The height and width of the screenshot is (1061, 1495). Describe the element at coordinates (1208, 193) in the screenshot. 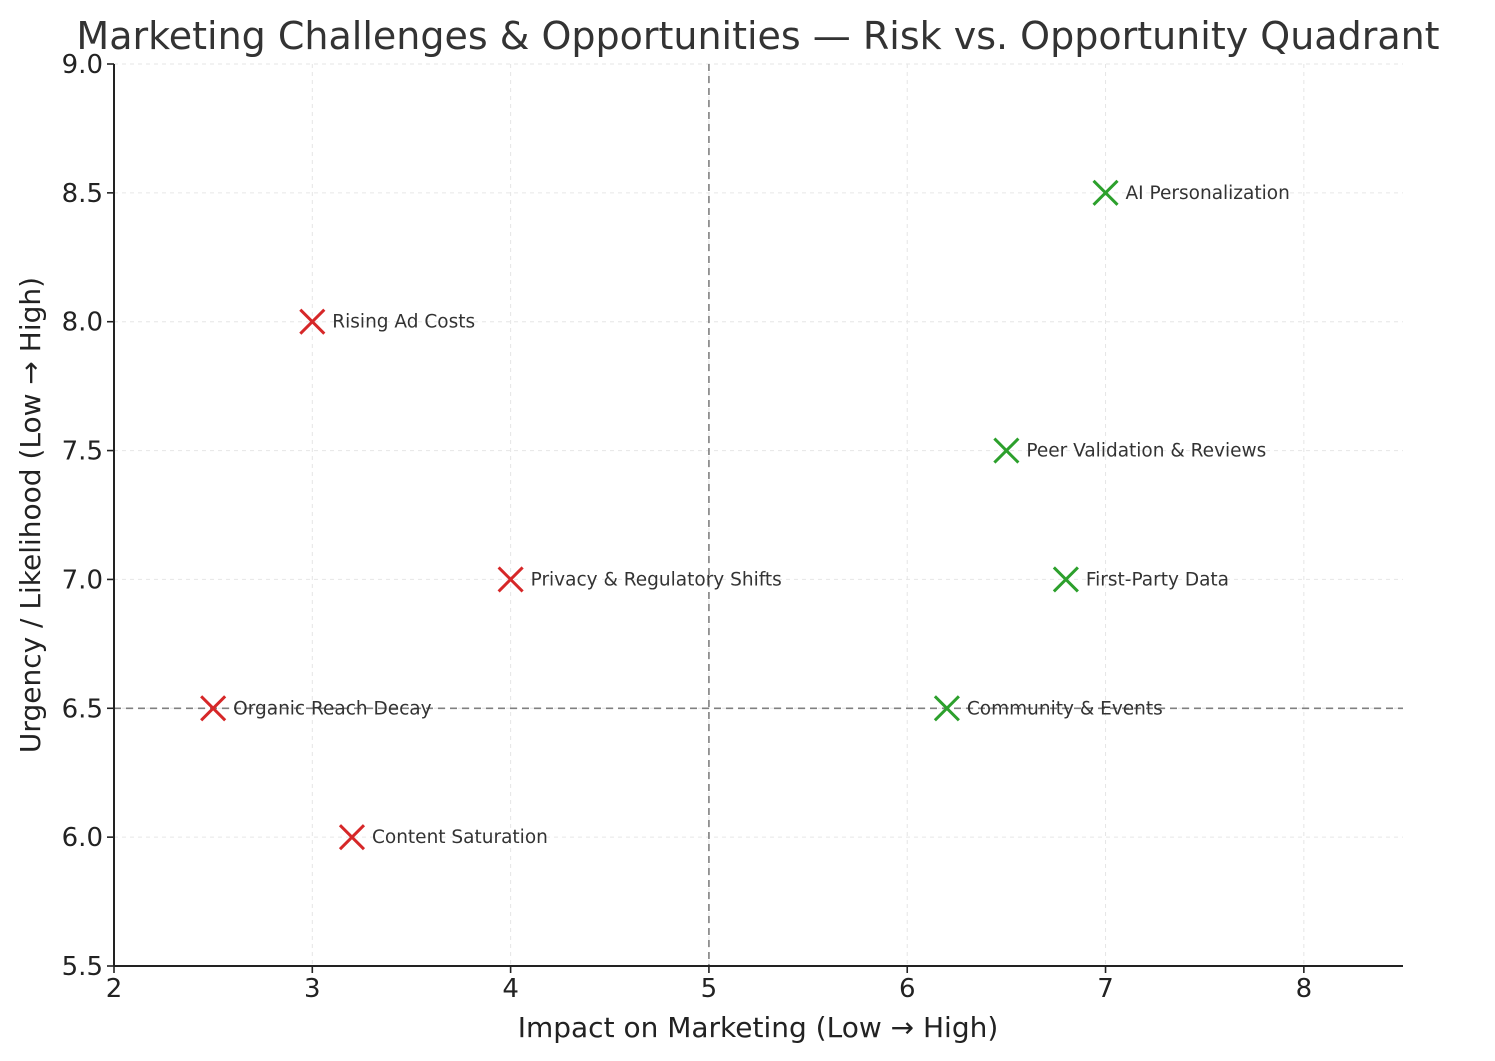

I see `point-label: AI Personalization` at that location.